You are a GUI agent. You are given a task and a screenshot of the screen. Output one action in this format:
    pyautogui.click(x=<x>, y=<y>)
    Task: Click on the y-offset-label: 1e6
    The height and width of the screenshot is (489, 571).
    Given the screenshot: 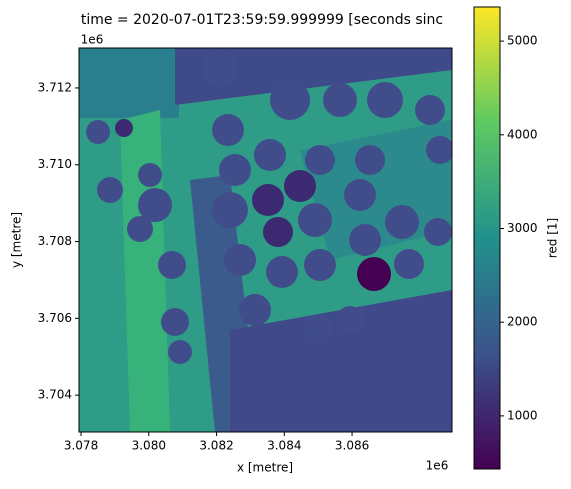 What is the action you would take?
    pyautogui.click(x=92, y=40)
    